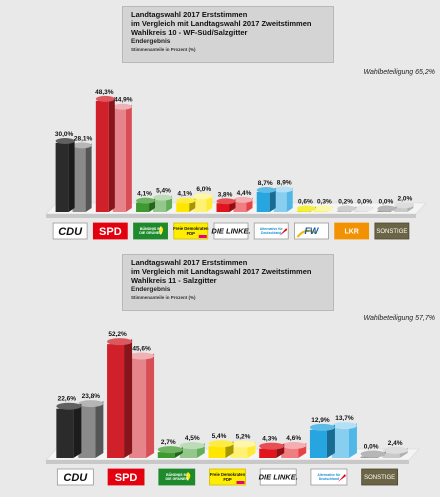  Describe the element at coordinates (305, 202) in the screenshot. I see `data-label-erststimmen: 0,6%` at that location.